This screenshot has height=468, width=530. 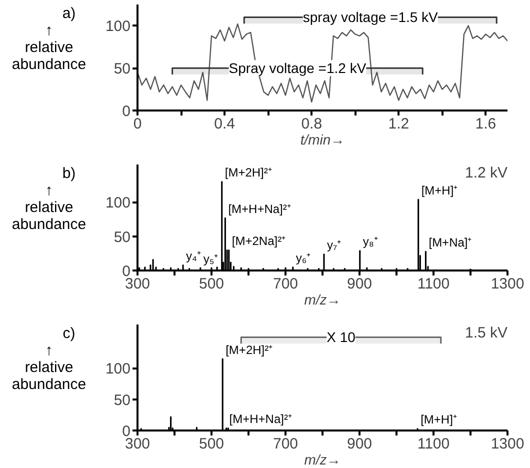 I want to click on x-tick-label: 0.4, so click(x=224, y=124).